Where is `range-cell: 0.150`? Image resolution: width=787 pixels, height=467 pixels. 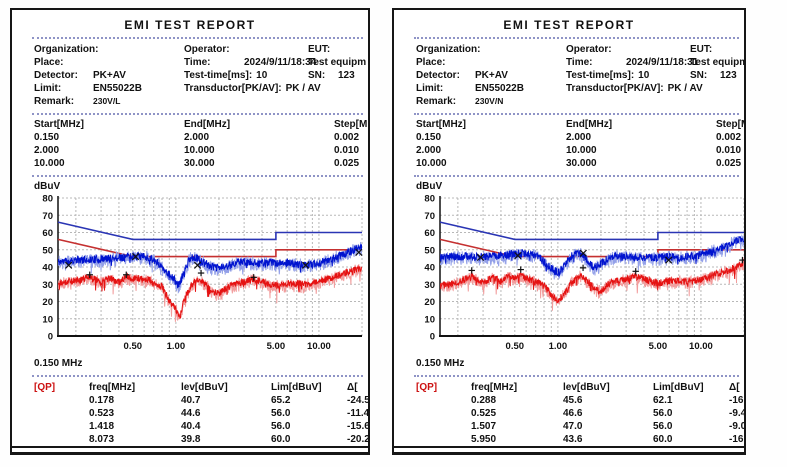
range-cell: 0.150 is located at coordinates (47, 137).